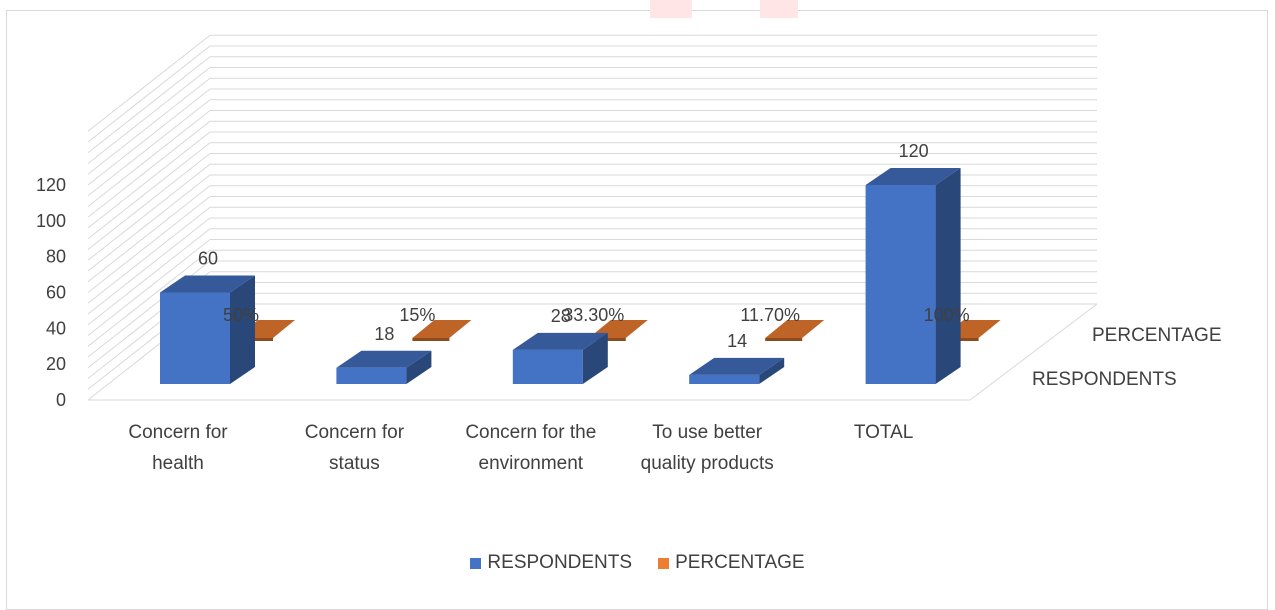 This screenshot has height=610, width=1275. I want to click on respondents-data-label: 28, so click(561, 316).